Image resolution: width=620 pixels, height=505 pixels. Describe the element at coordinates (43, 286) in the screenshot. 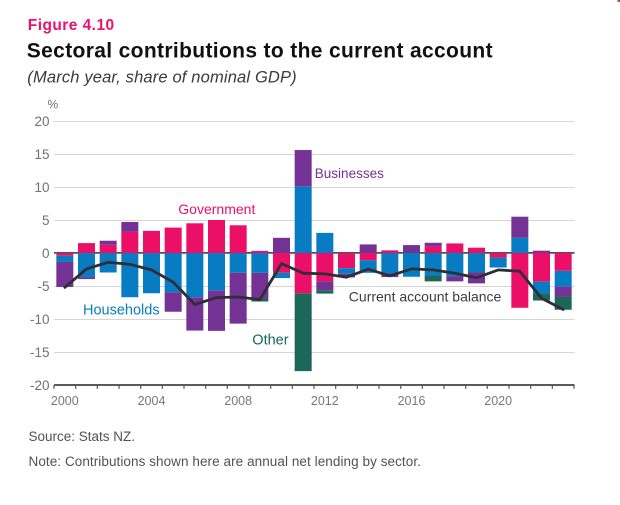

I see `svg-text: -5` at that location.